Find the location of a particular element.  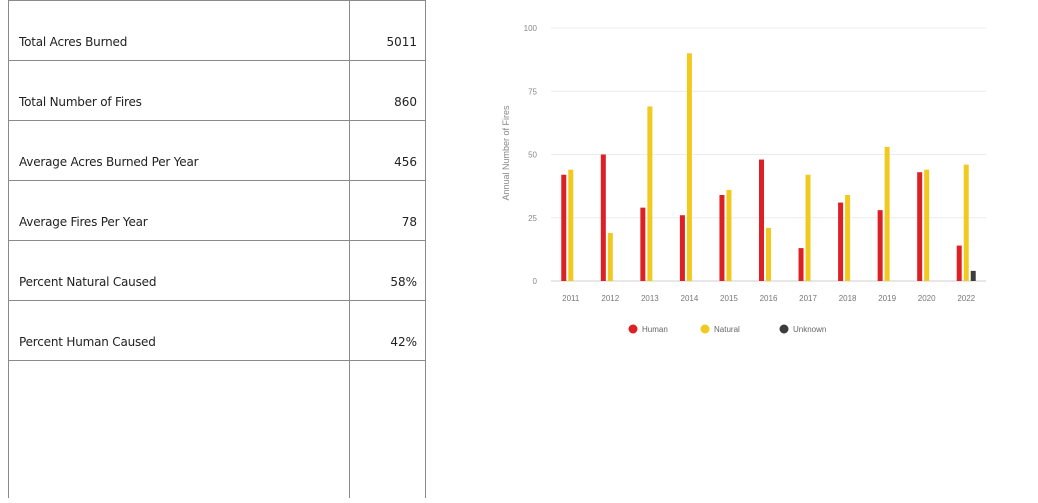

x-tick-label: 2011 is located at coordinates (571, 298).